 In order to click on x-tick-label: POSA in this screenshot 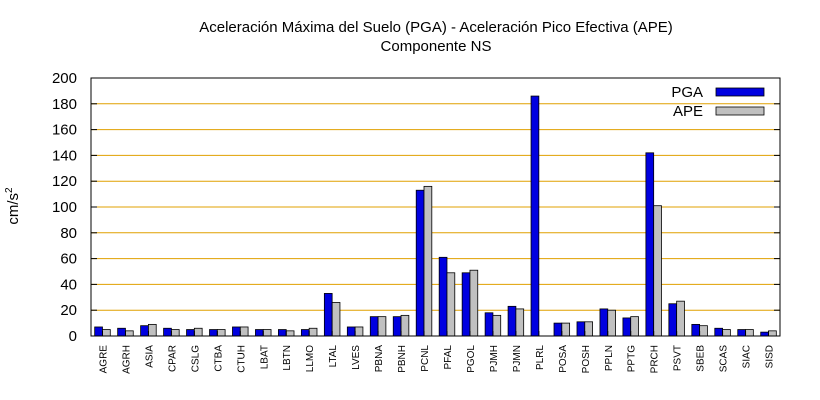, I will do `click(563, 359)`.